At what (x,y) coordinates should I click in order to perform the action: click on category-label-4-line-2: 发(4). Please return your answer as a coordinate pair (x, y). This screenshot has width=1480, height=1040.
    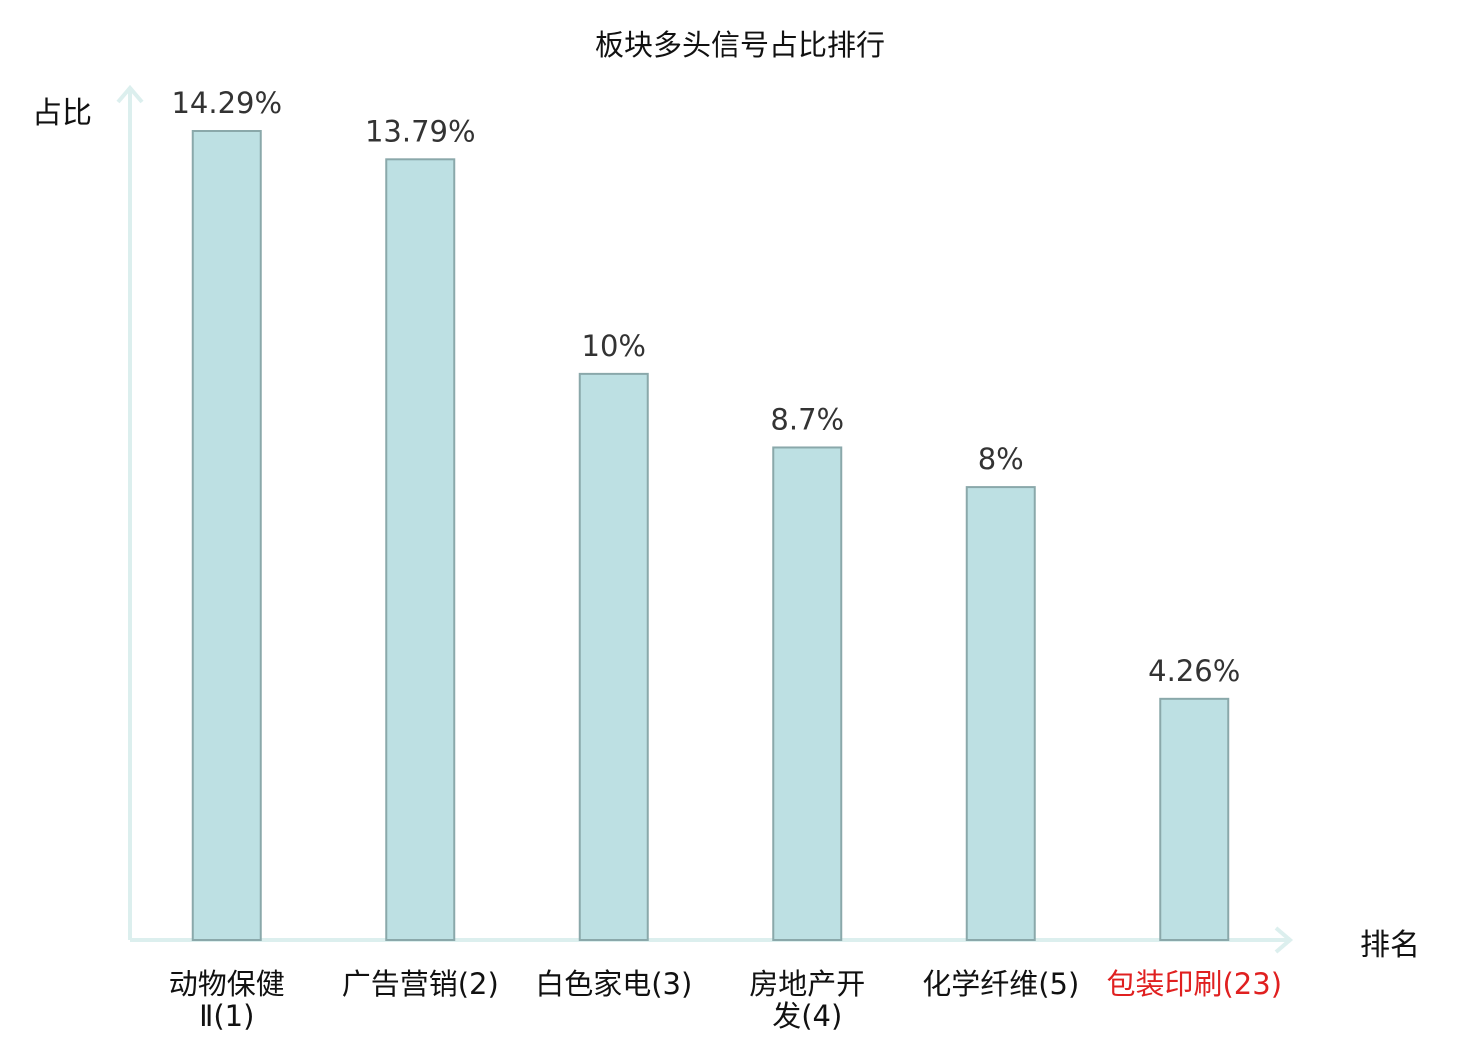
    Looking at the image, I should click on (807, 1016).